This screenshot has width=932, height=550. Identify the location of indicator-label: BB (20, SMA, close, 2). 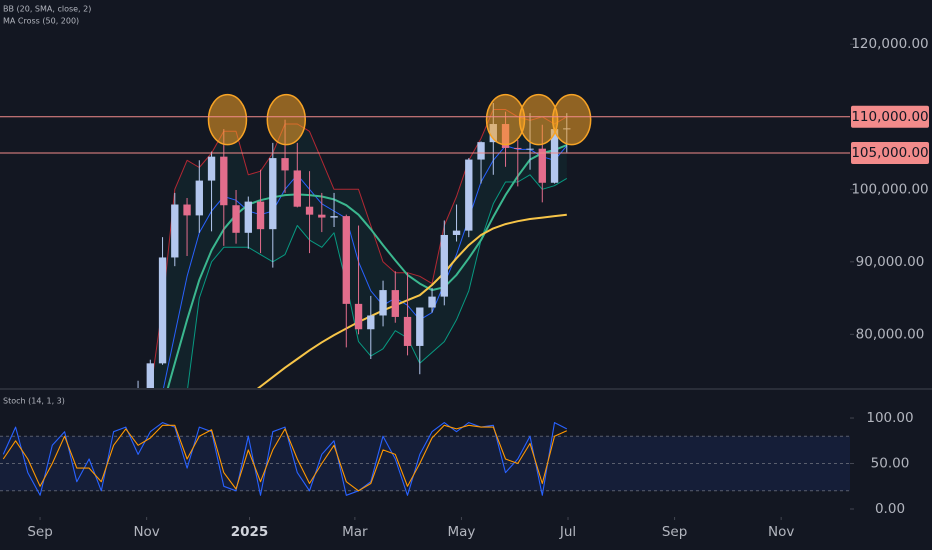
(47, 9).